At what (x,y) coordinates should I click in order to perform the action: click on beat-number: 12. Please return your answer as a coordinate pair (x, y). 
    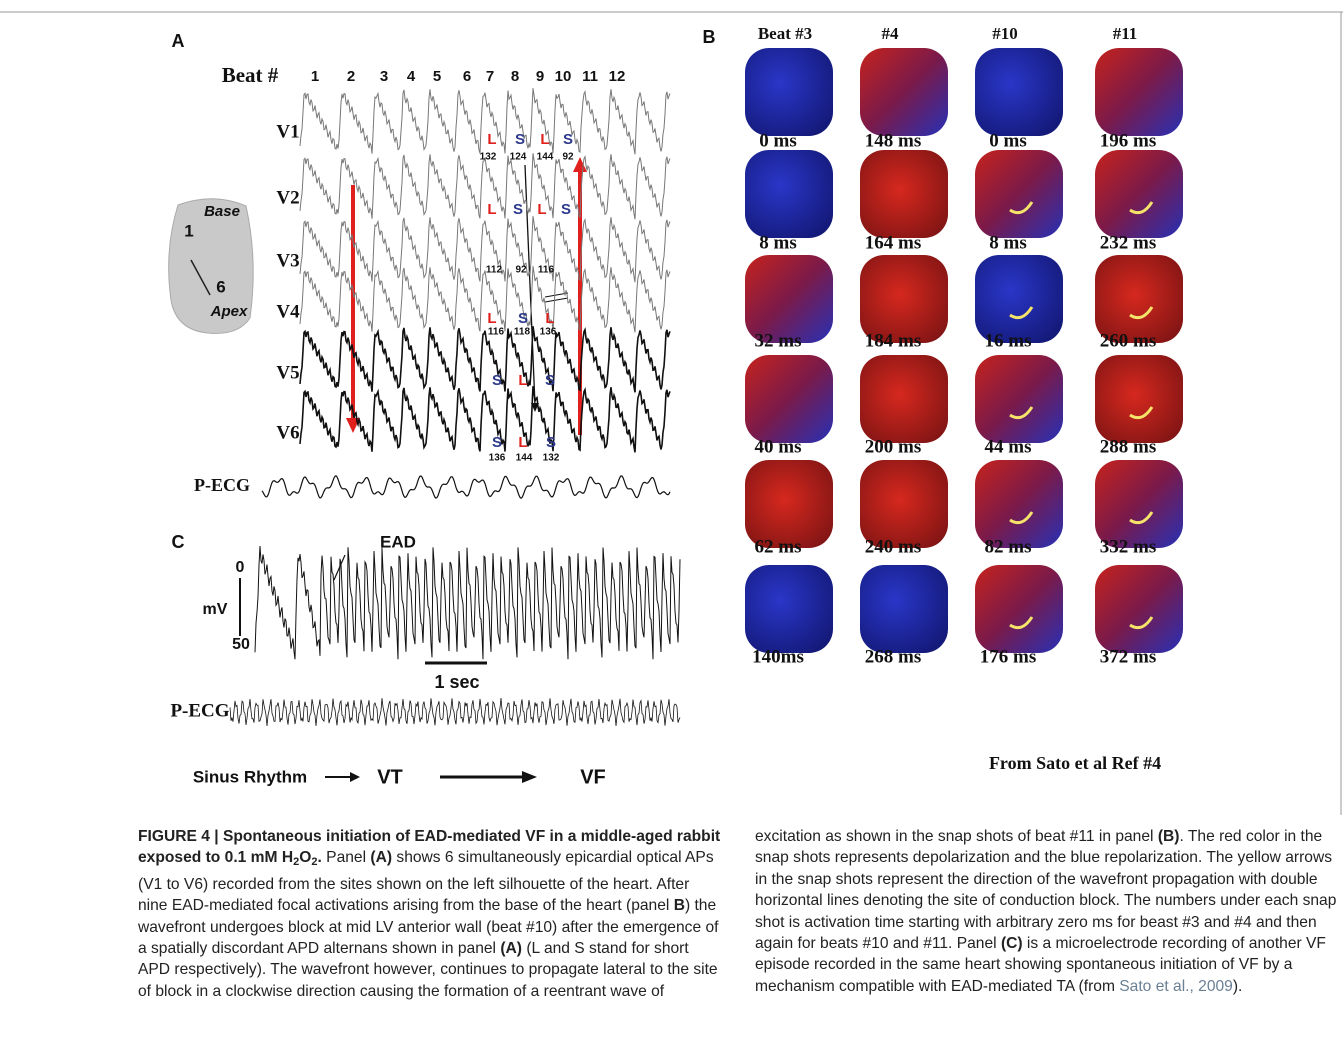
    Looking at the image, I should click on (617, 76).